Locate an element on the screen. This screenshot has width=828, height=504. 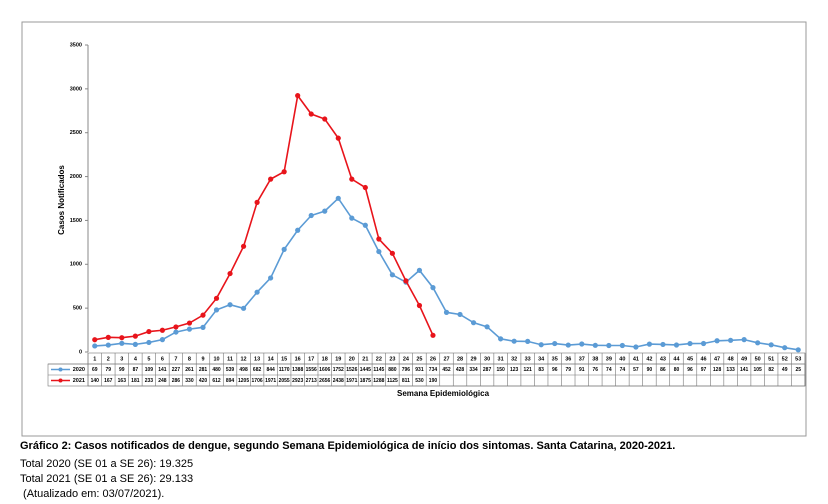
table-value: 1706 is located at coordinates (257, 381).